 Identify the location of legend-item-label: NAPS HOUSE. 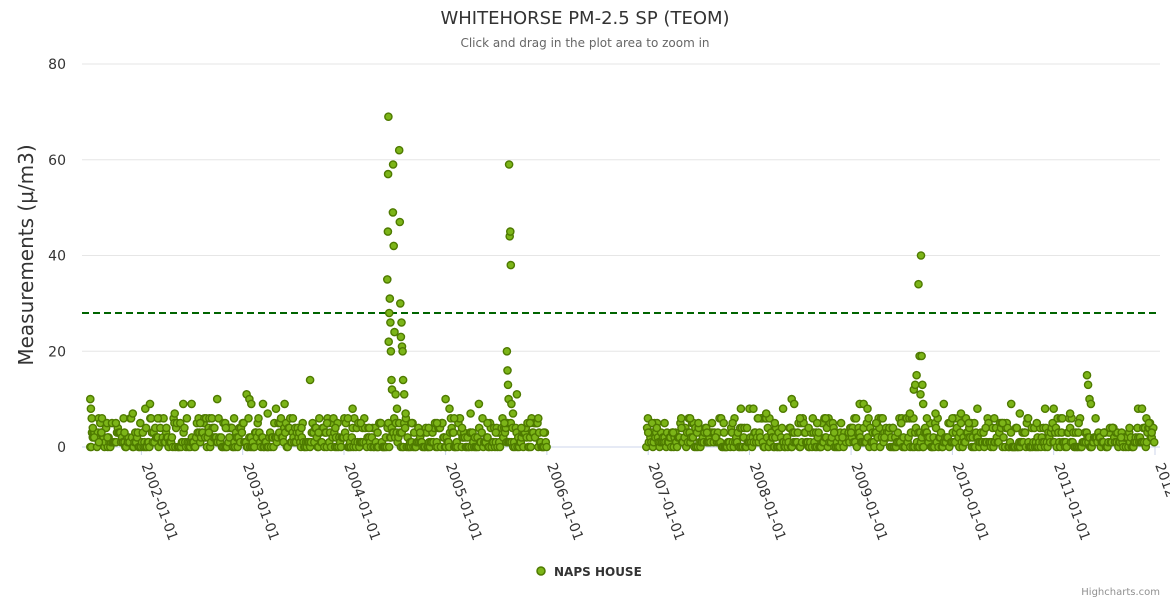
(598, 572).